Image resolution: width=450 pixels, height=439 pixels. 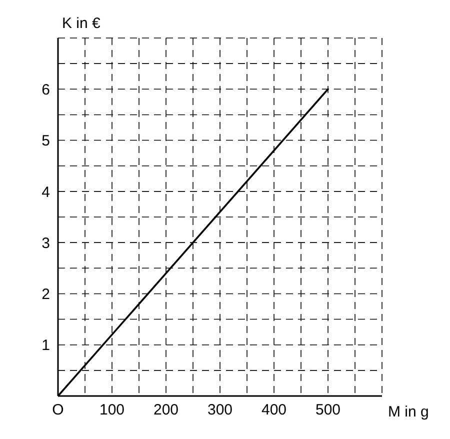 What do you see at coordinates (46, 89) in the screenshot?
I see `y-tick-label: 6` at bounding box center [46, 89].